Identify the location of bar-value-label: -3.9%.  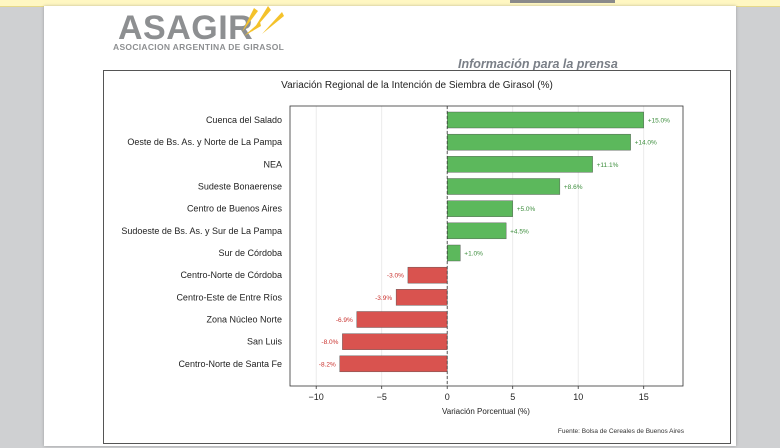
(383, 298).